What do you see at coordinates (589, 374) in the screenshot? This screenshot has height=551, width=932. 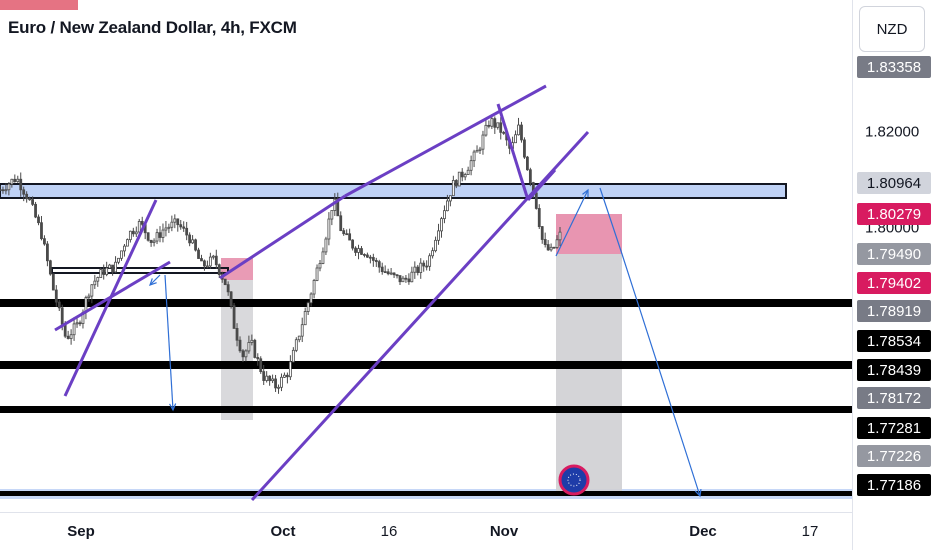 I see `trade-box-right` at bounding box center [589, 374].